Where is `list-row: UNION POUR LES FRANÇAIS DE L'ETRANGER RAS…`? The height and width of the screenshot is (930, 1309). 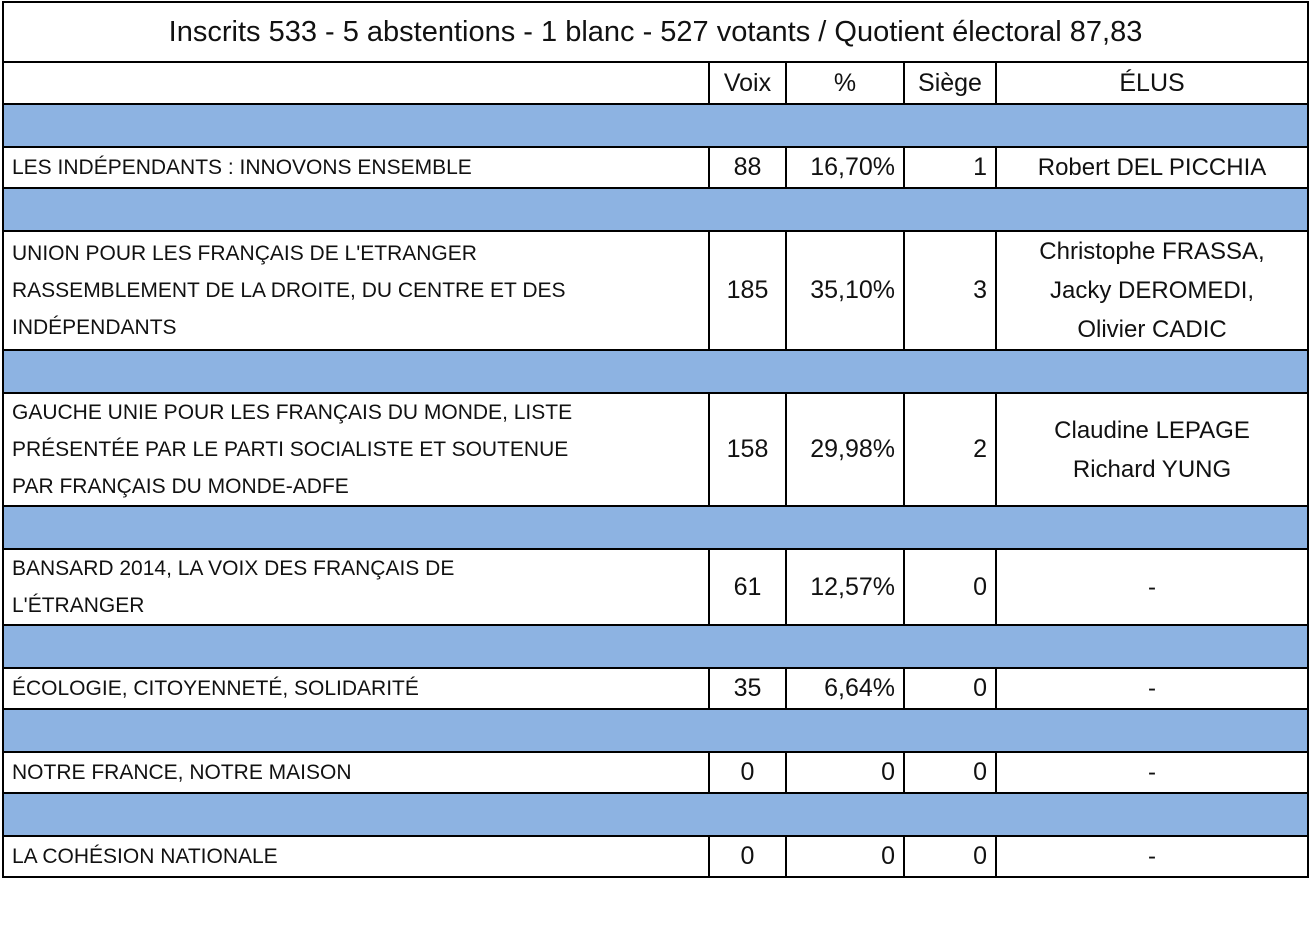 list-row: UNION POUR LES FRANÇAIS DE L'ETRANGER RAS… is located at coordinates (655, 290).